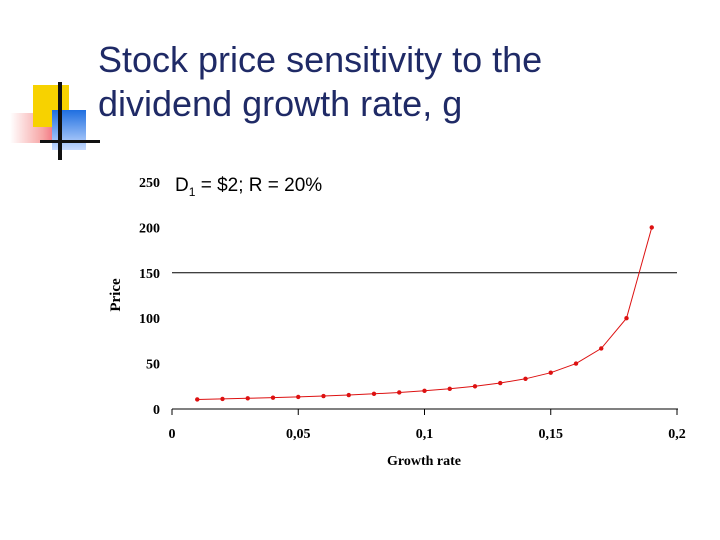  Describe the element at coordinates (70, 141) in the screenshot. I see `decor-horizontal-line` at that location.